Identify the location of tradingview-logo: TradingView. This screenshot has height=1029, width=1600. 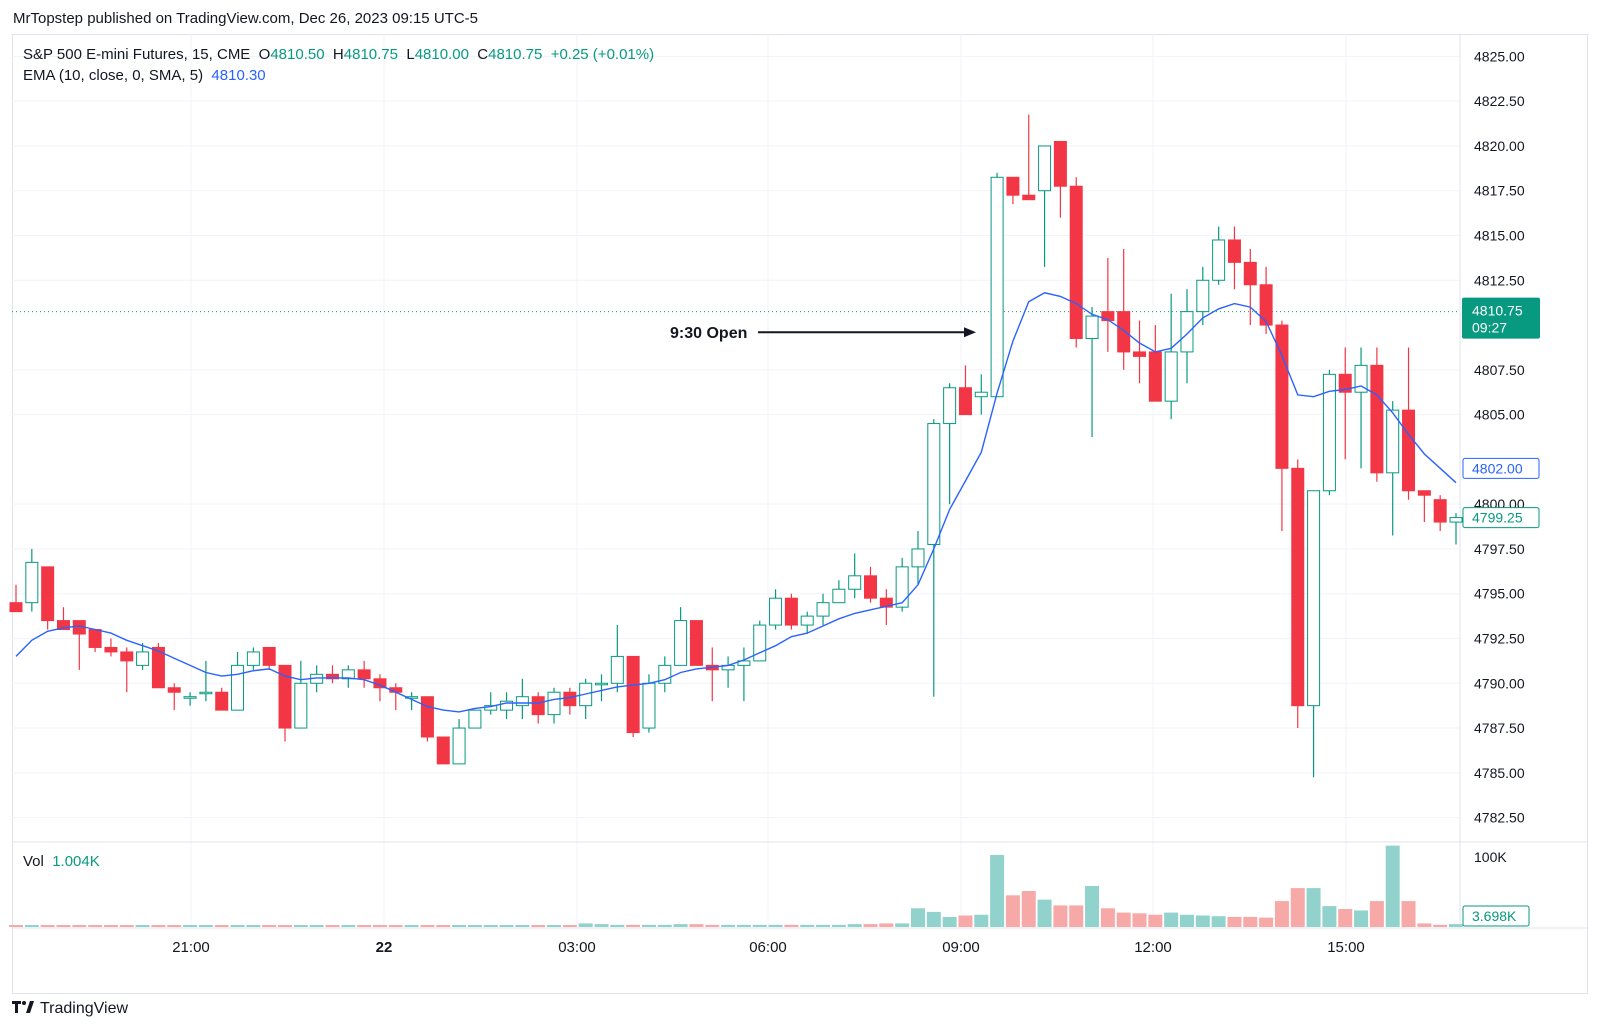
(70, 1009).